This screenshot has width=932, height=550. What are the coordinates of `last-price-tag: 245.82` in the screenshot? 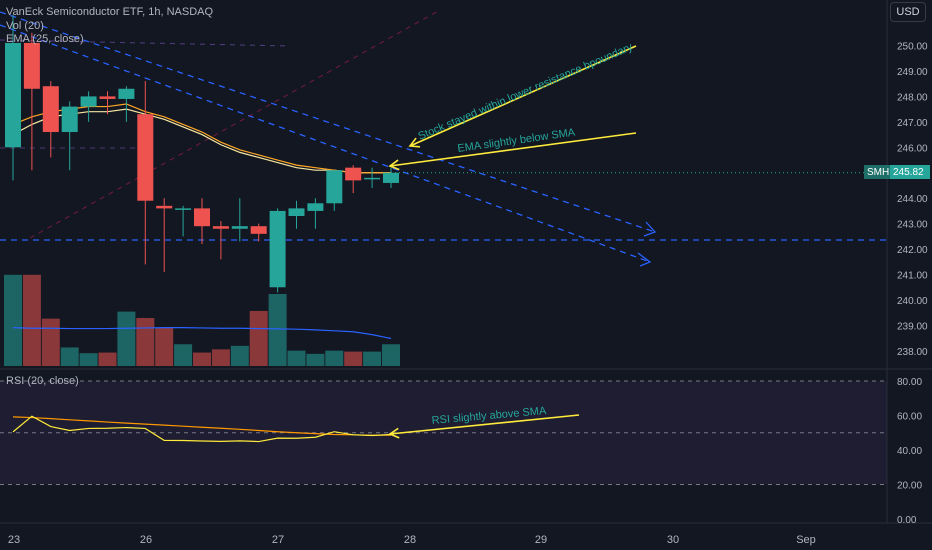 It's located at (910, 172).